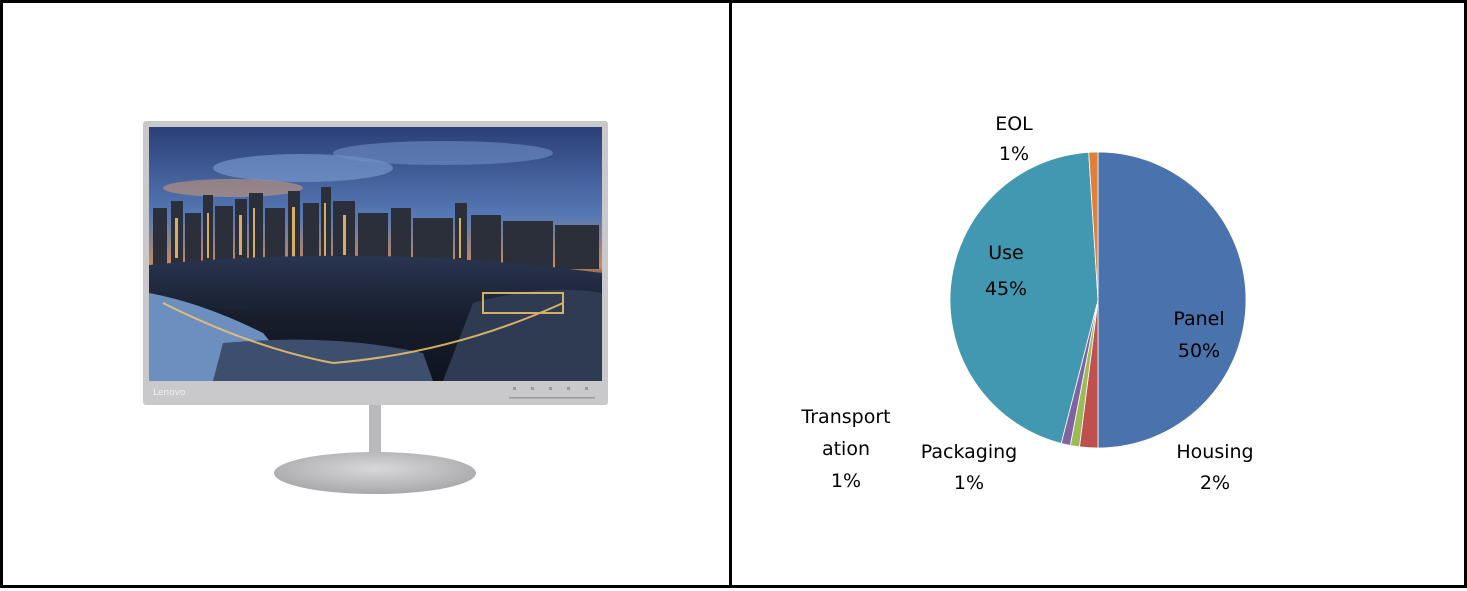 The width and height of the screenshot is (1467, 591). What do you see at coordinates (1215, 483) in the screenshot?
I see `pie-value-housing: 2%` at bounding box center [1215, 483].